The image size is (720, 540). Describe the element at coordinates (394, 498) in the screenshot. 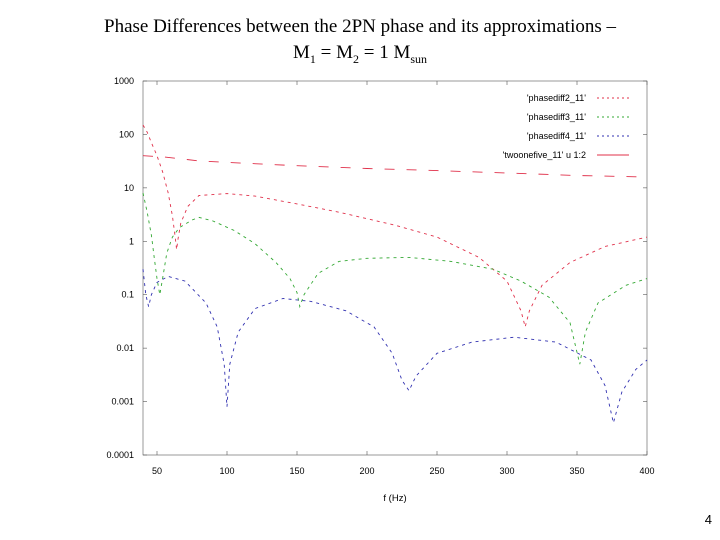

I see `x-axis-label: f (Hz)` at that location.